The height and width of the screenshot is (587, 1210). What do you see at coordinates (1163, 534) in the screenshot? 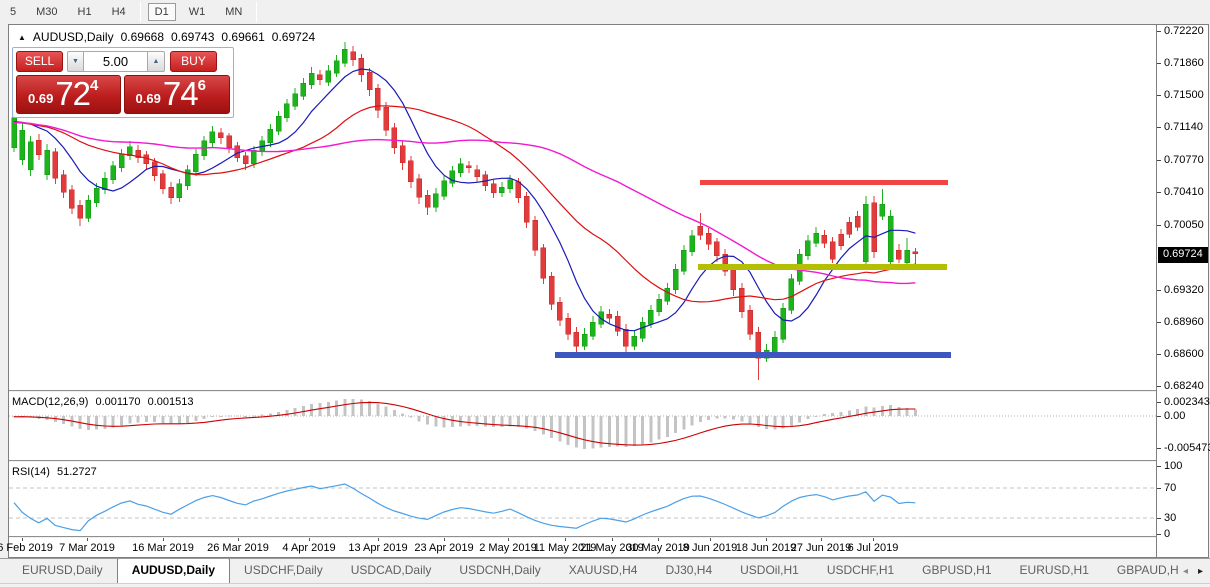
I see `rsi-axis-label: 0` at bounding box center [1163, 534].